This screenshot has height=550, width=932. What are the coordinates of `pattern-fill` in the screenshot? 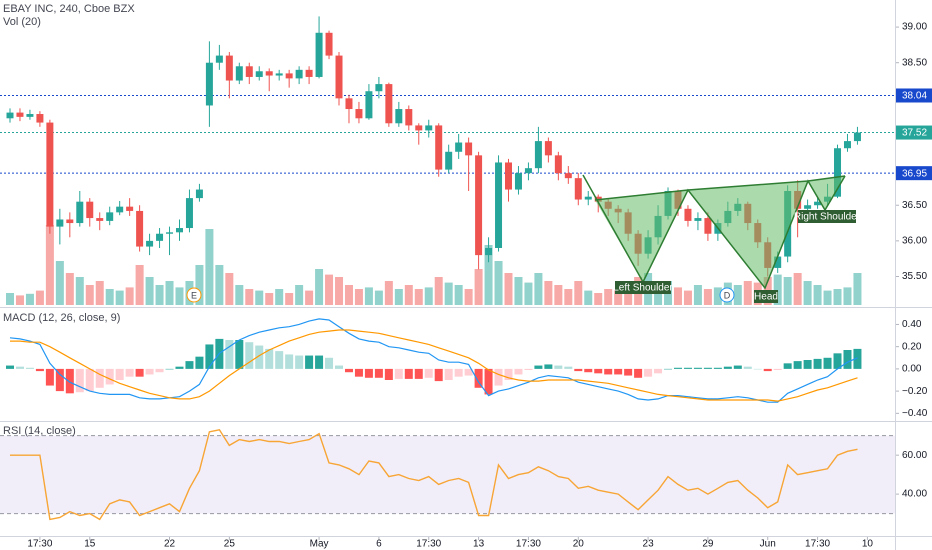 It's located at (748, 234).